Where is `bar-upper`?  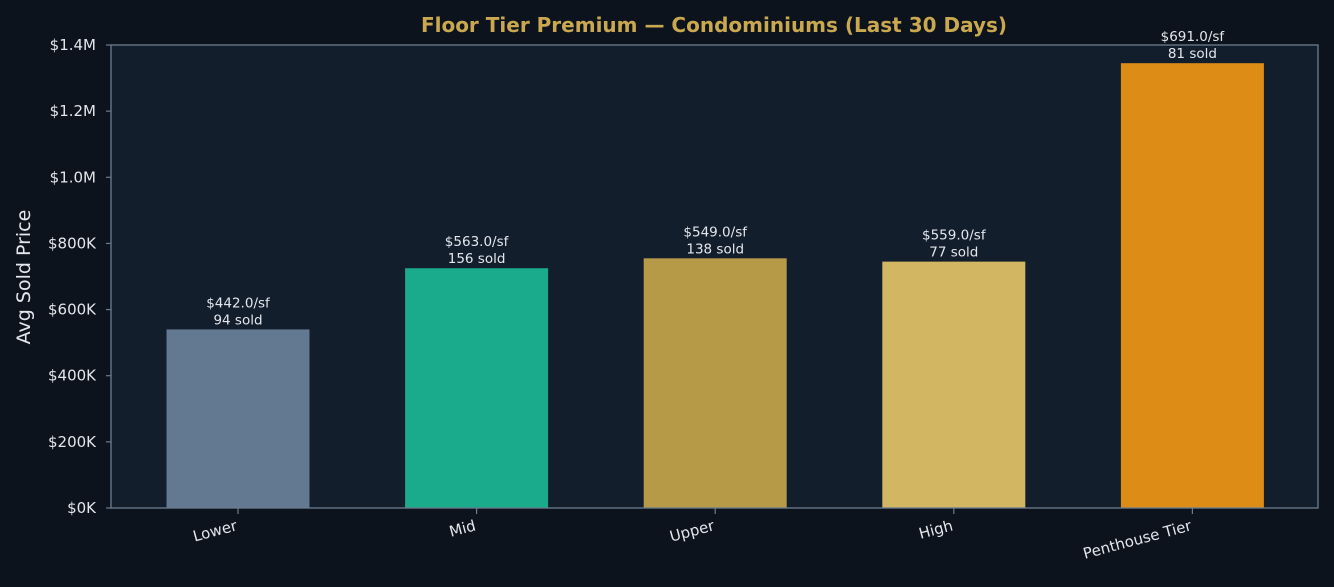 bar-upper is located at coordinates (715, 383).